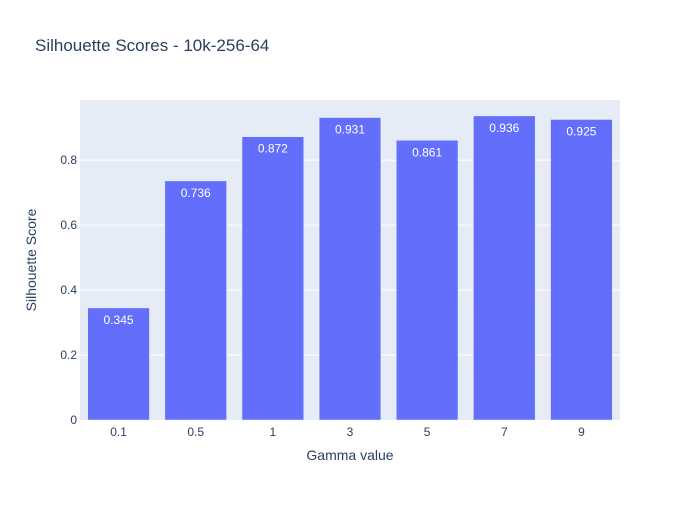  Describe the element at coordinates (350, 130) in the screenshot. I see `bar-value-label-3: 0.931` at that location.